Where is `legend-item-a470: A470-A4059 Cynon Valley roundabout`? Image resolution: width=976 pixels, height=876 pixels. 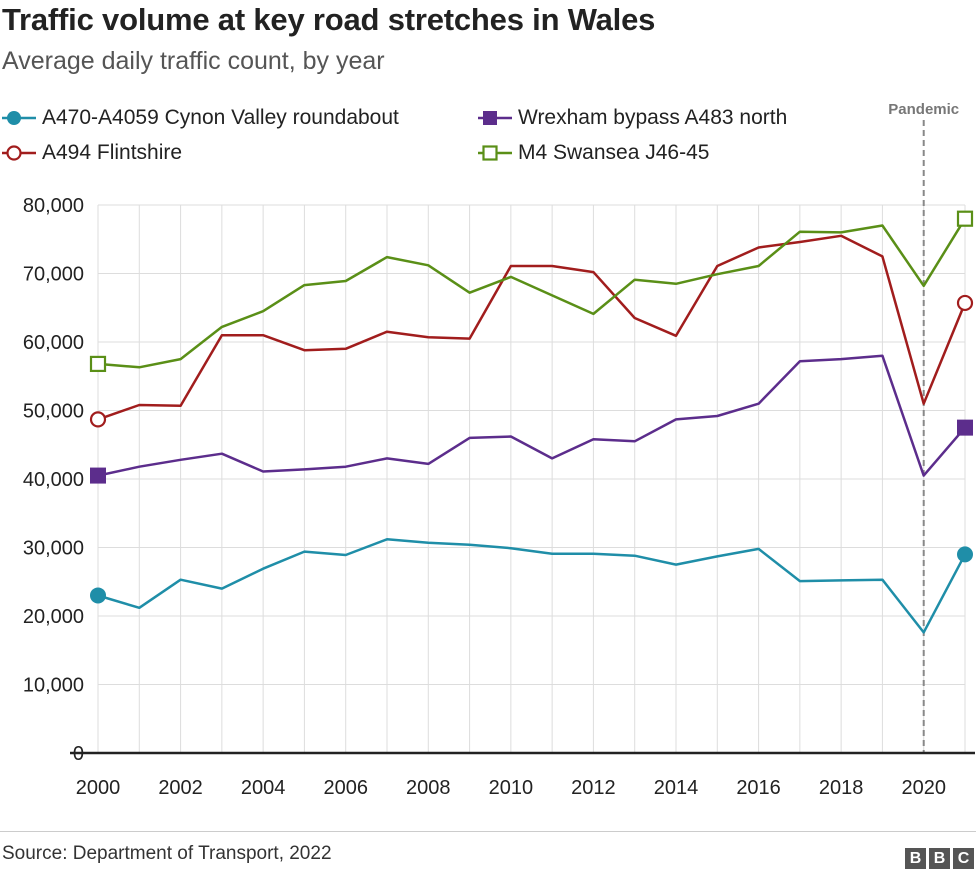 legend-item-a470: A470-A4059 Cynon Valley roundabout is located at coordinates (200, 118).